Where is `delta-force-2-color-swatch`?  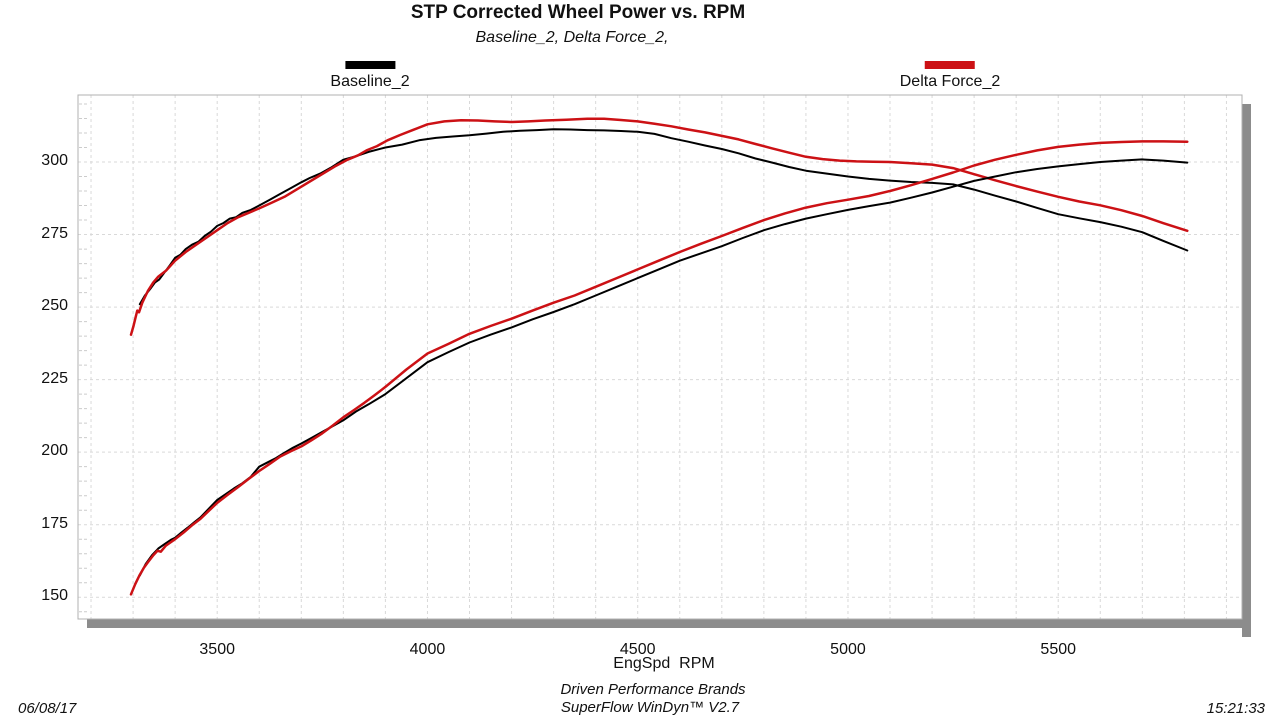 delta-force-2-color-swatch is located at coordinates (950, 65).